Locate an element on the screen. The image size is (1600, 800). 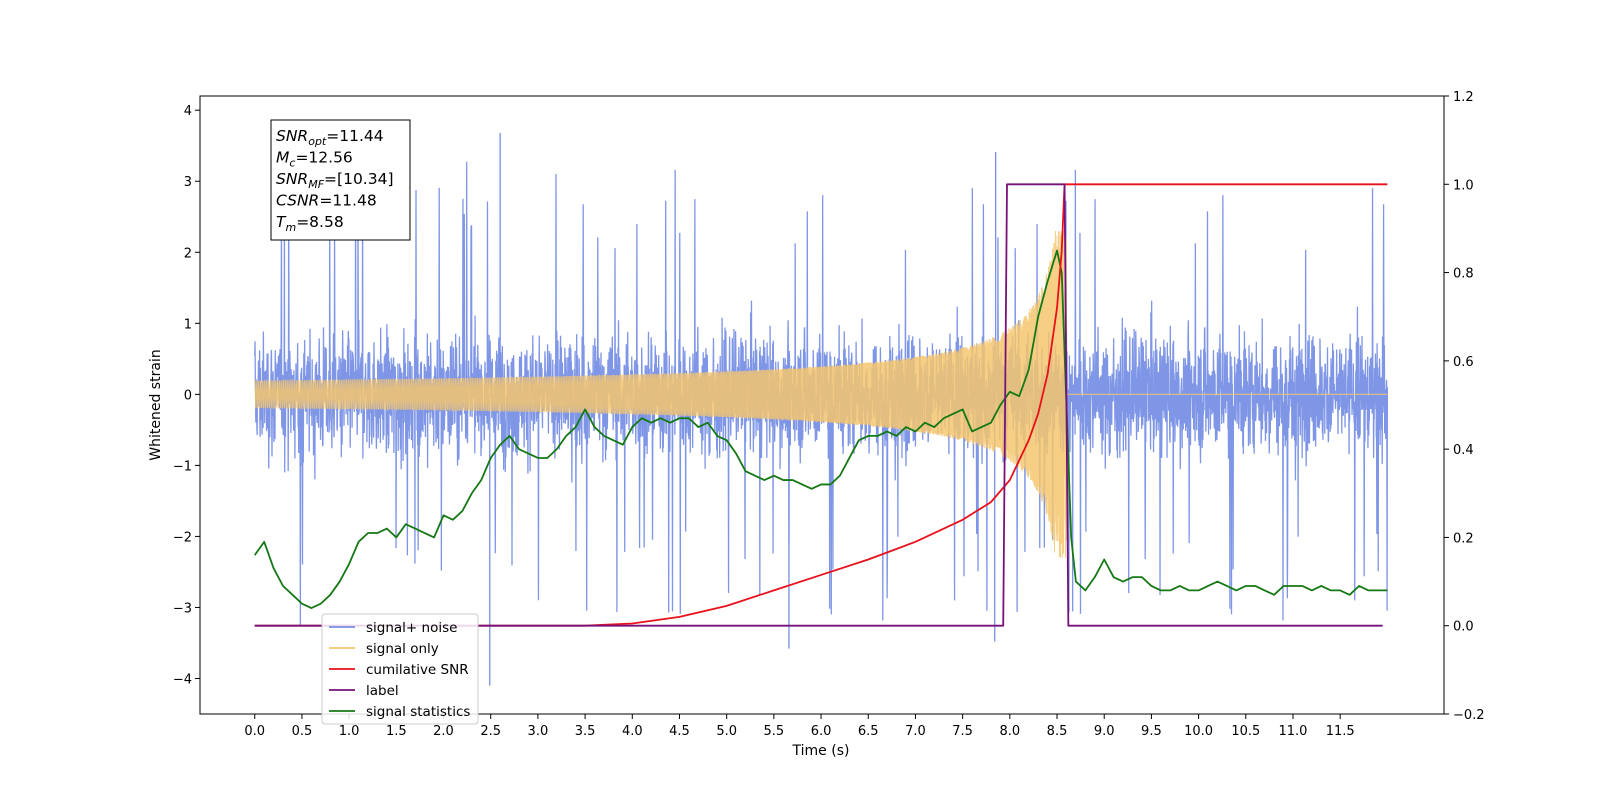
x-tick-label: 9.5 is located at coordinates (1151, 731).